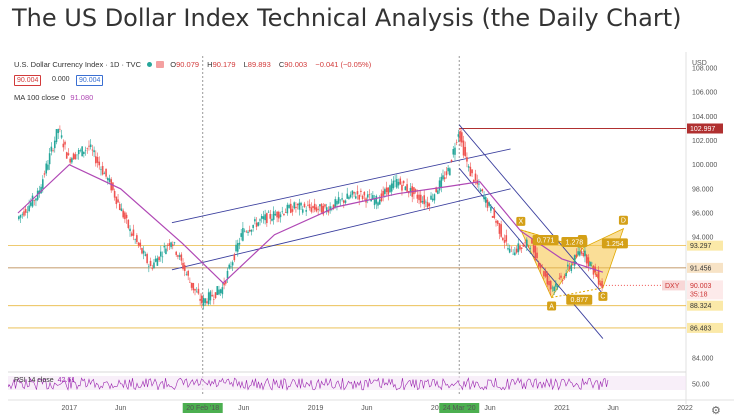  I want to click on harmonic-point-label: A, so click(551, 306).